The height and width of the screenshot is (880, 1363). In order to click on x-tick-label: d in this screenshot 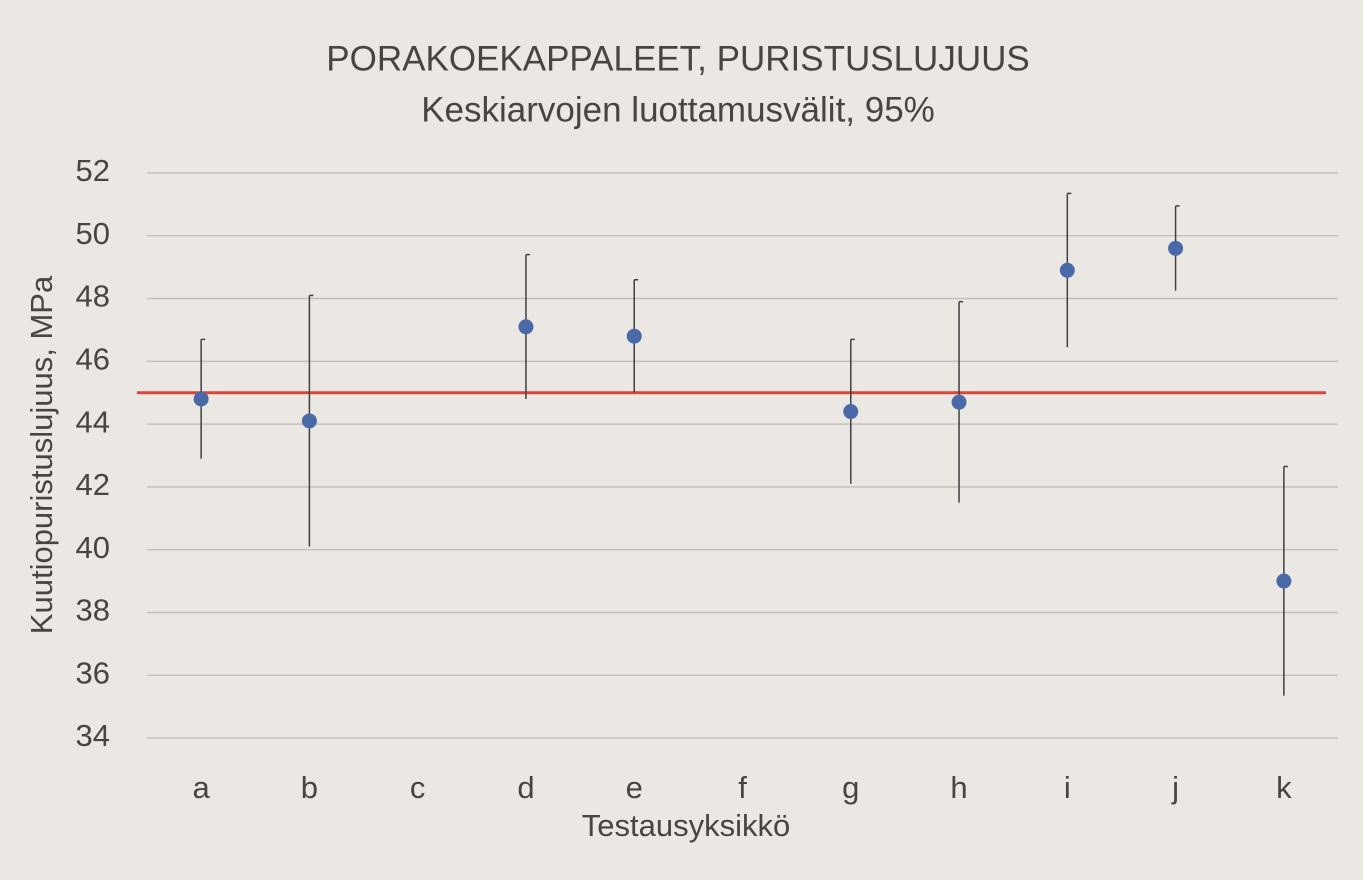, I will do `click(525, 787)`.